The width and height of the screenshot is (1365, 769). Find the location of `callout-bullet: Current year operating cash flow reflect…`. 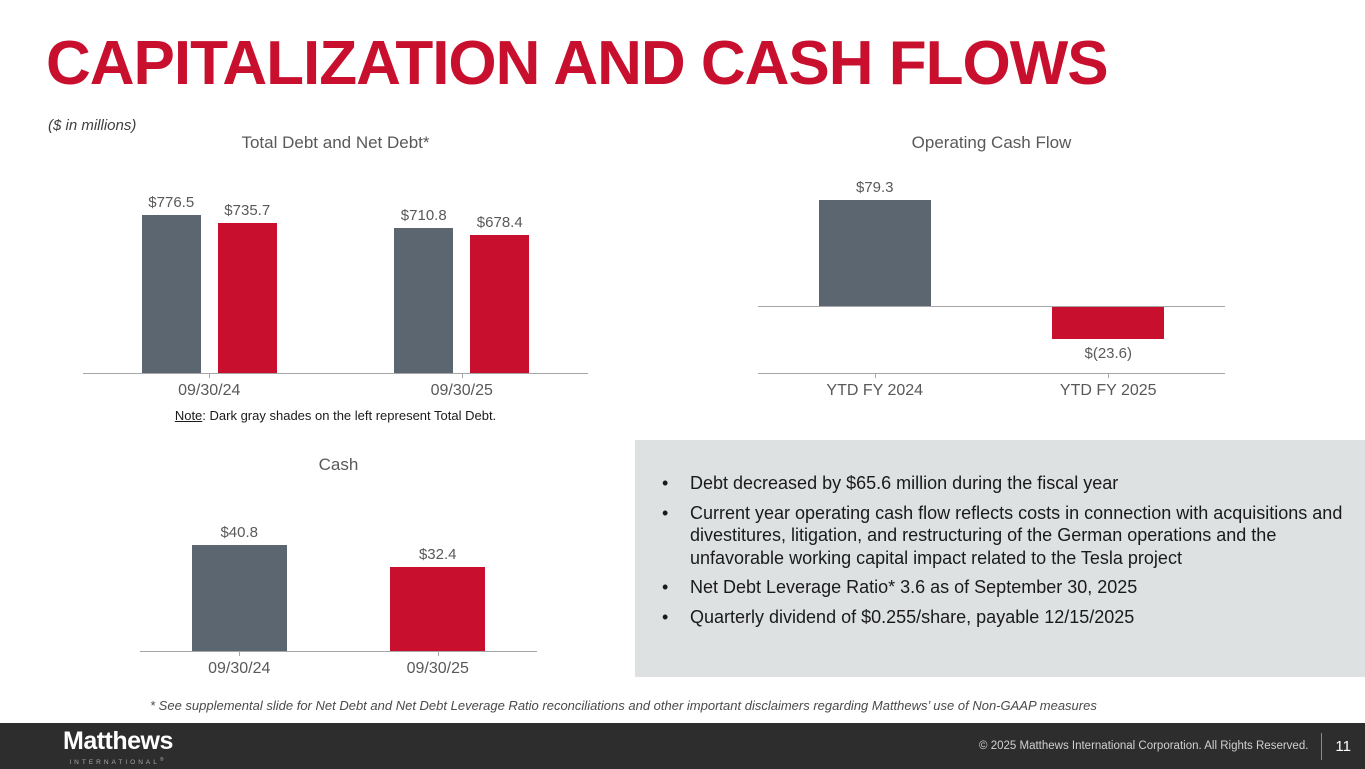

callout-bullet: Current year operating cash flow reflect… is located at coordinates (1009, 536).